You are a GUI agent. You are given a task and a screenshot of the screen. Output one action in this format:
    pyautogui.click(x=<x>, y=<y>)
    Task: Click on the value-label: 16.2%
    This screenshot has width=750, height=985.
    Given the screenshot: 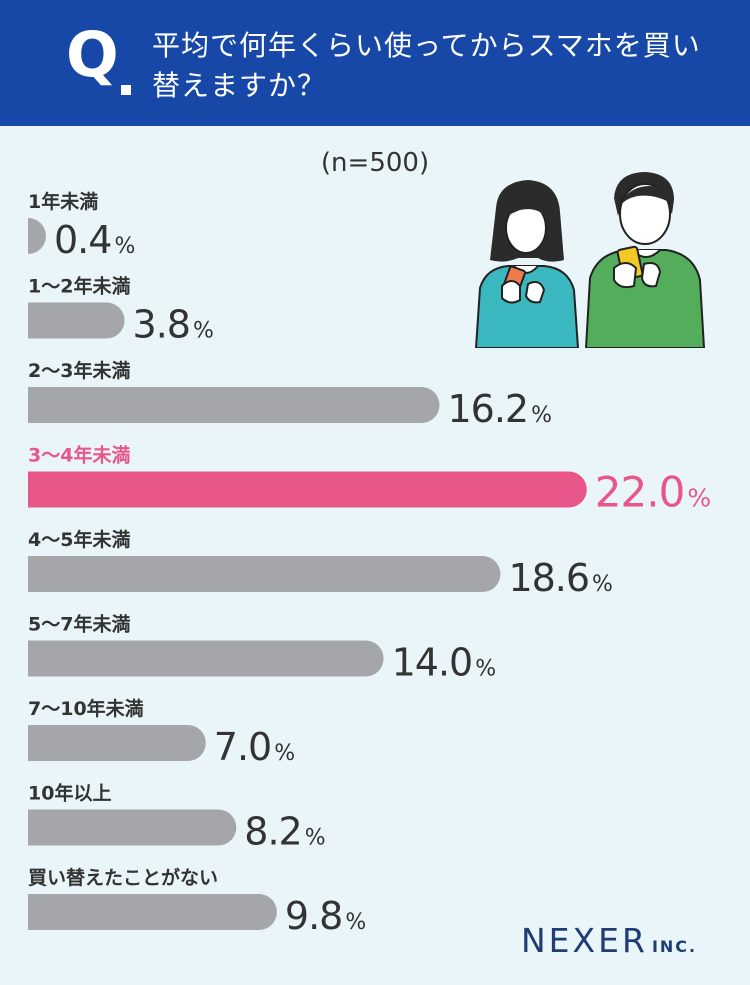 What is the action you would take?
    pyautogui.click(x=499, y=409)
    